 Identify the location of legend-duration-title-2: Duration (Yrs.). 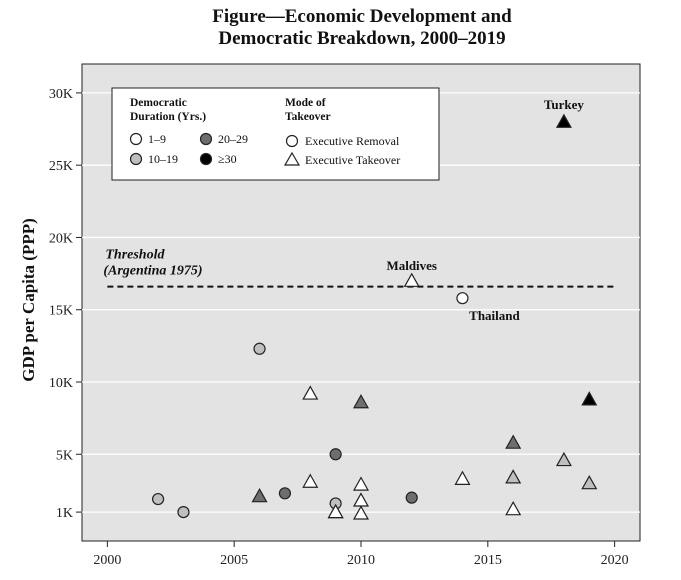
(168, 117).